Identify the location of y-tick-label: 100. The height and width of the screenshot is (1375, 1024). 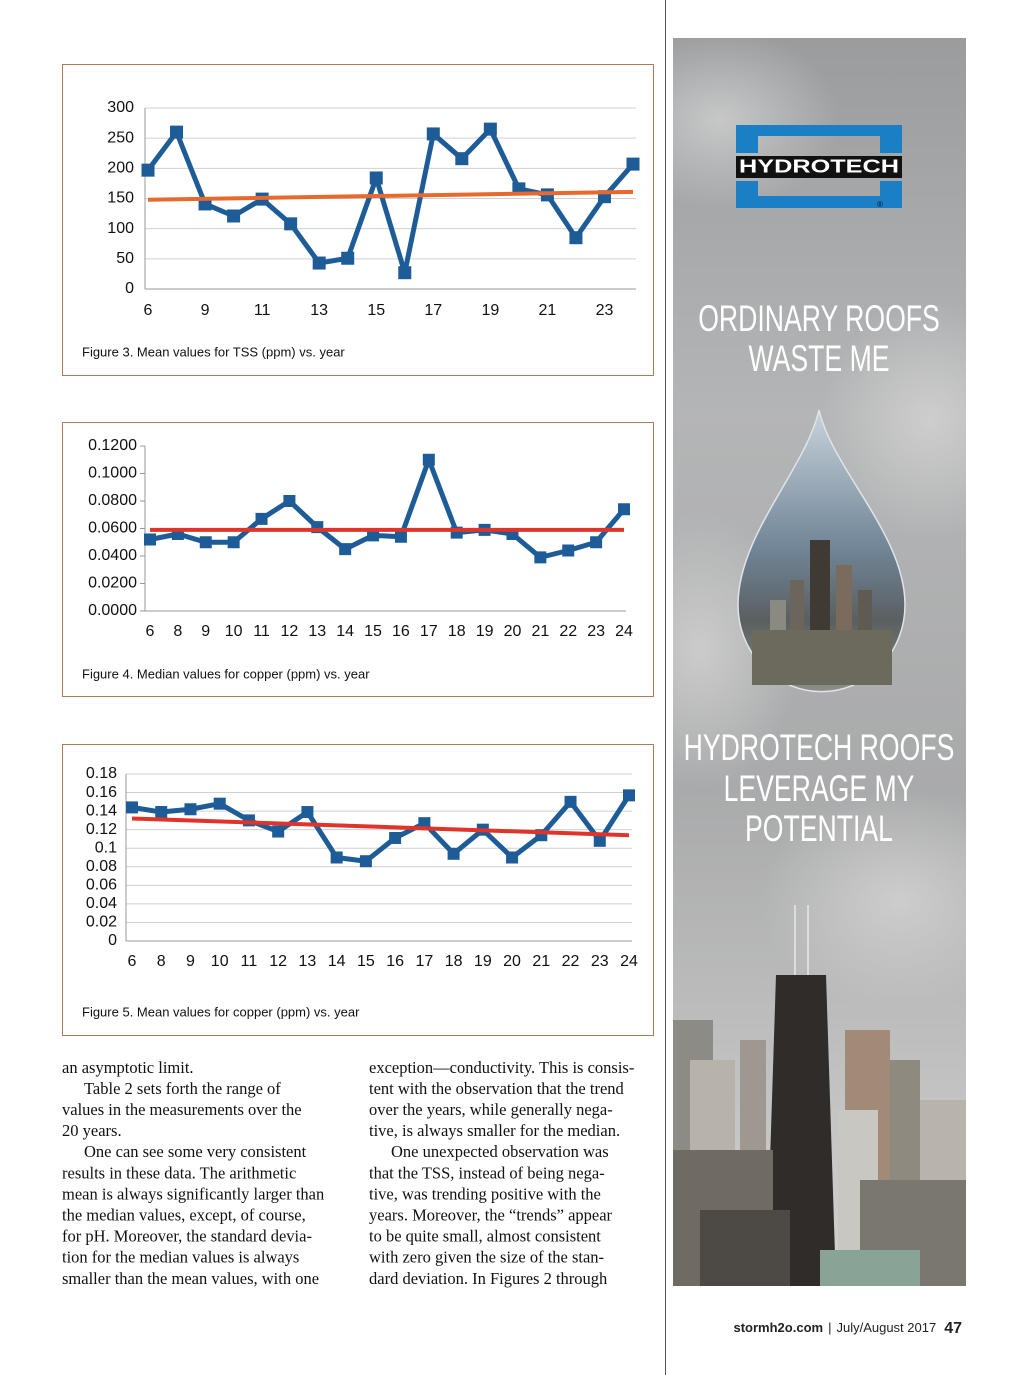
(120, 228).